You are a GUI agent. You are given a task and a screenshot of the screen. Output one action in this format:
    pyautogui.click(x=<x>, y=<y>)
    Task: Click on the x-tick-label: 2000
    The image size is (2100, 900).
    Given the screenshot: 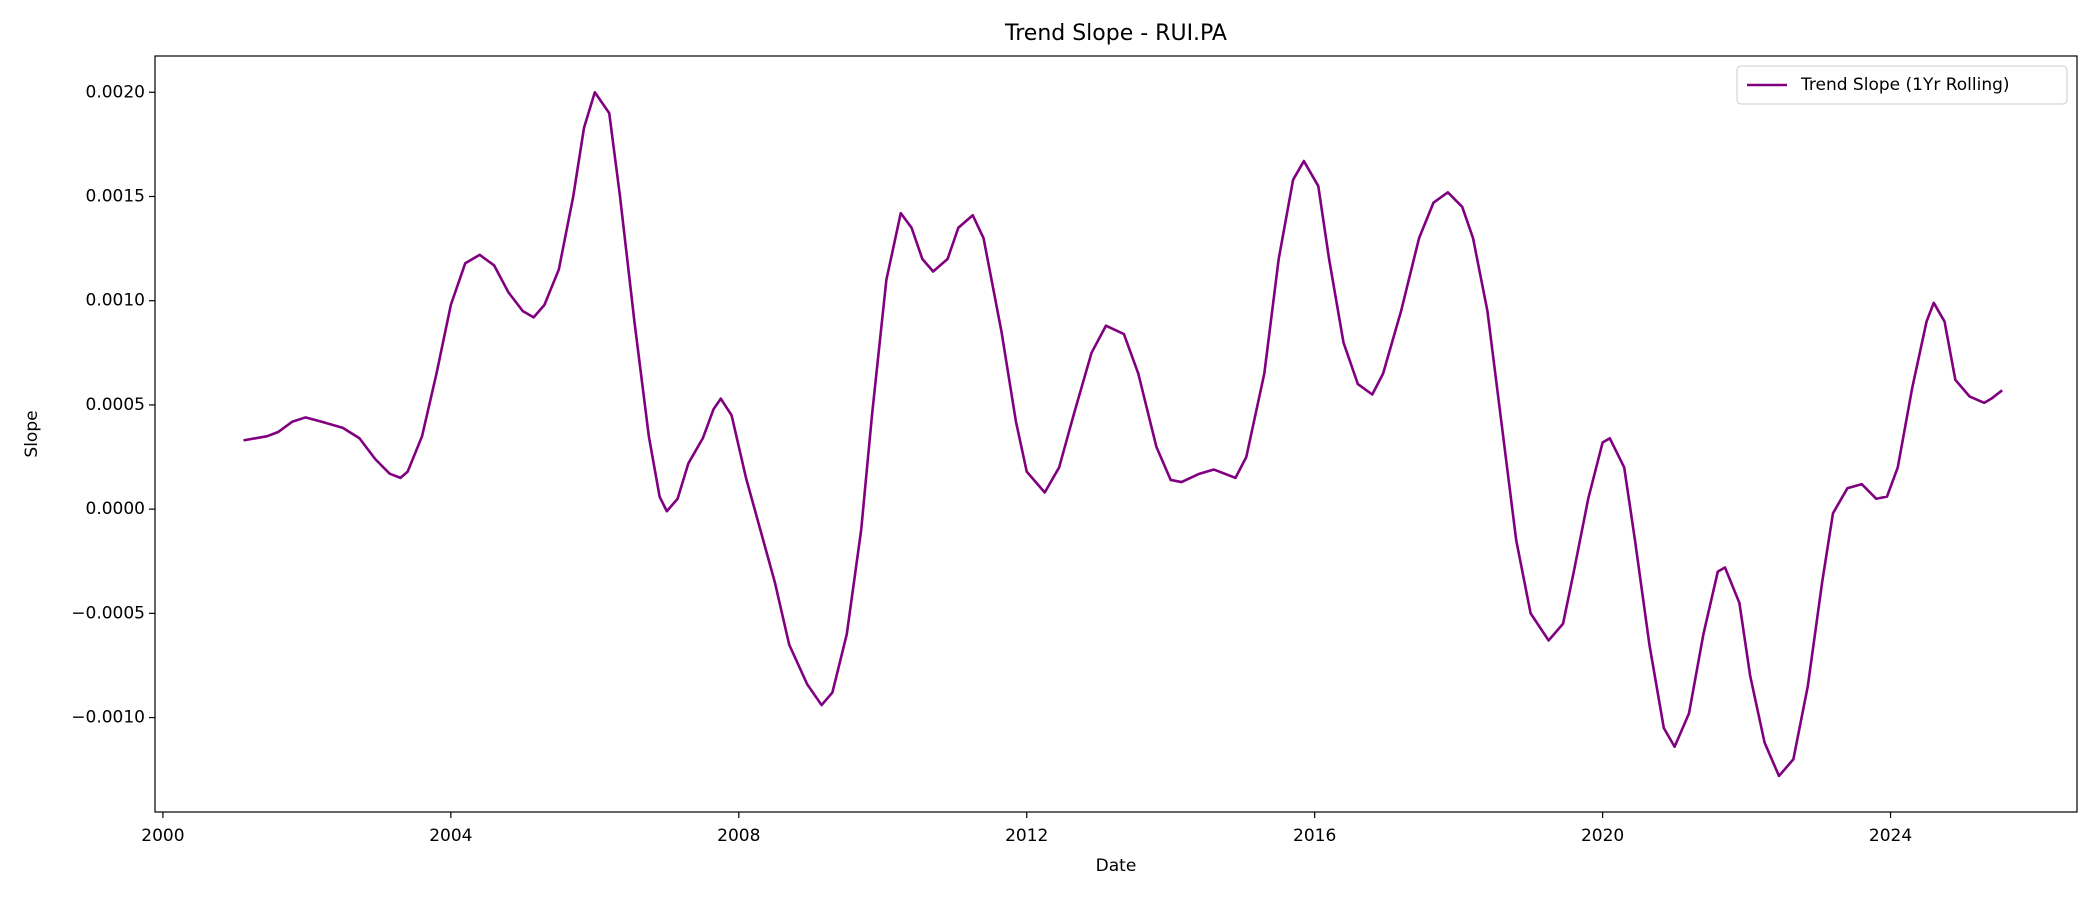 What is the action you would take?
    pyautogui.click(x=162, y=836)
    